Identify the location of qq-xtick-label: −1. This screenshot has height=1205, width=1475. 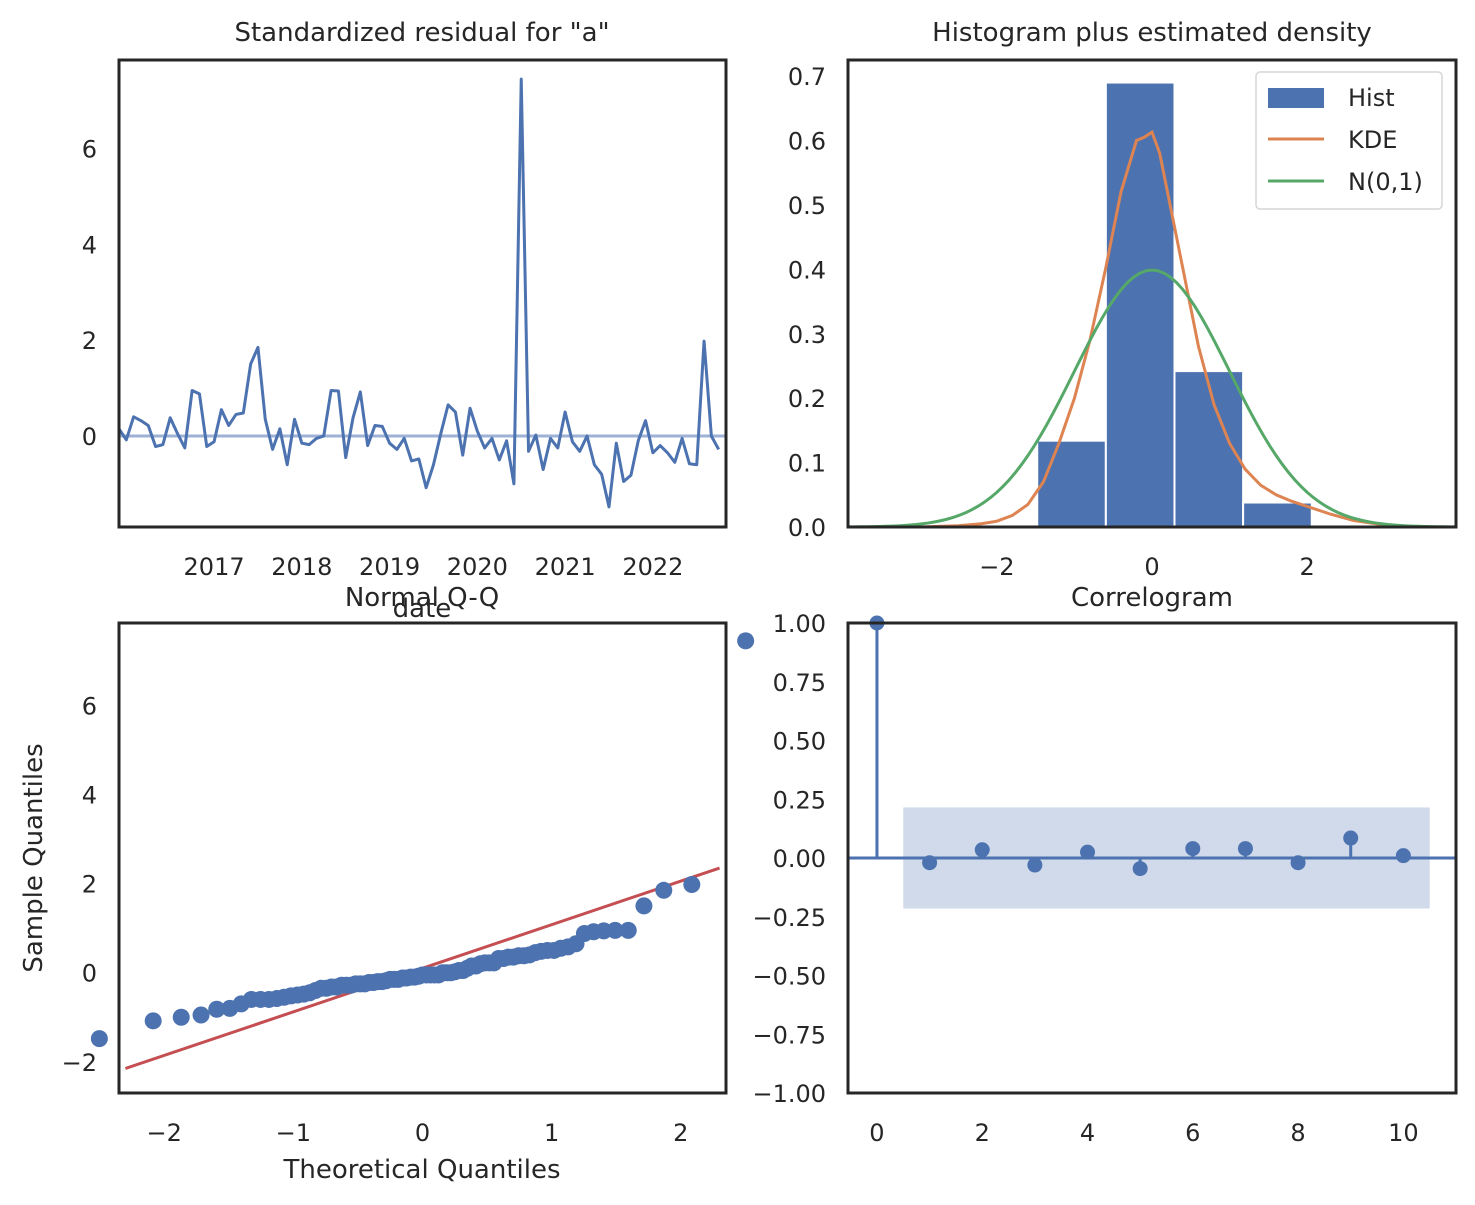
(293, 1133).